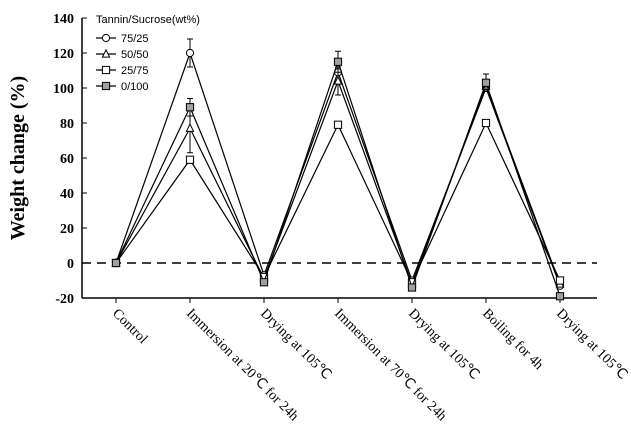  Describe the element at coordinates (67, 159) in the screenshot. I see `y-tick-label: 60` at that location.